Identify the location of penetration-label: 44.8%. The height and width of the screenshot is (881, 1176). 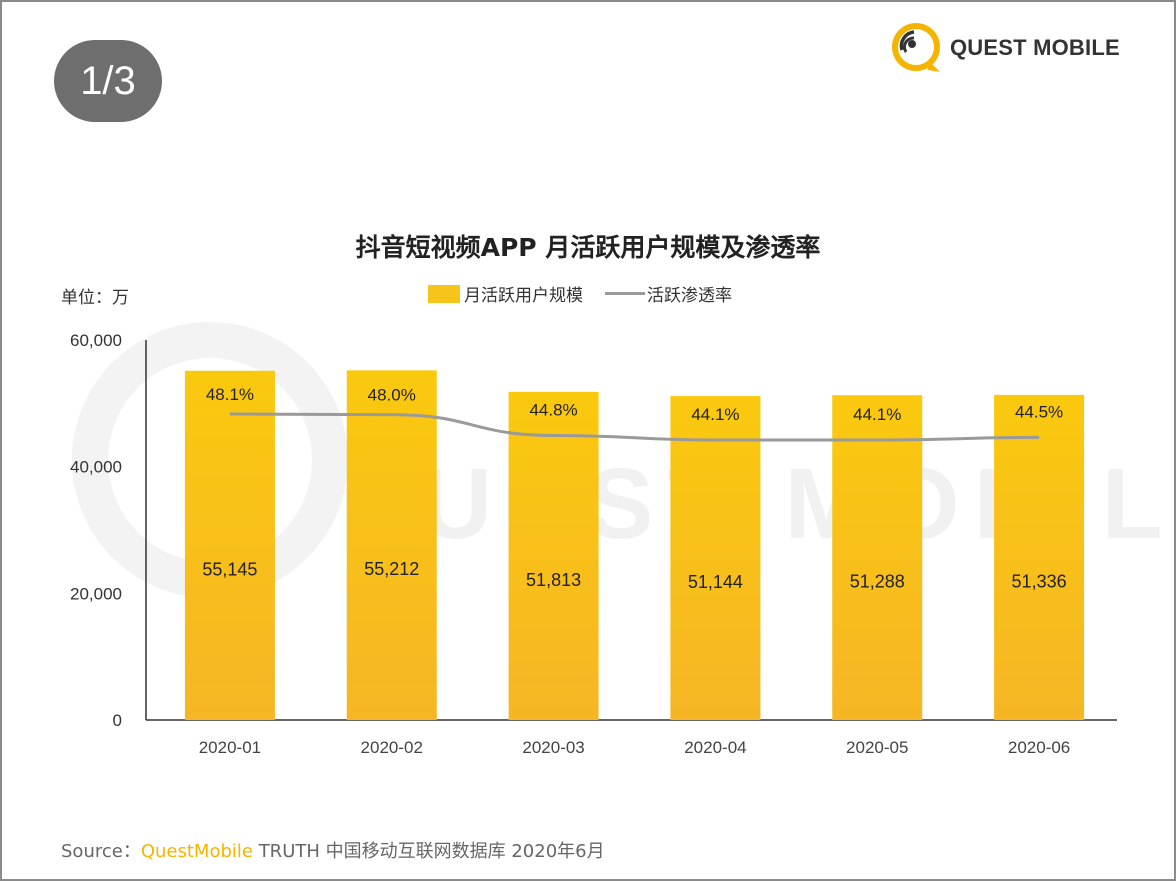
(553, 409).